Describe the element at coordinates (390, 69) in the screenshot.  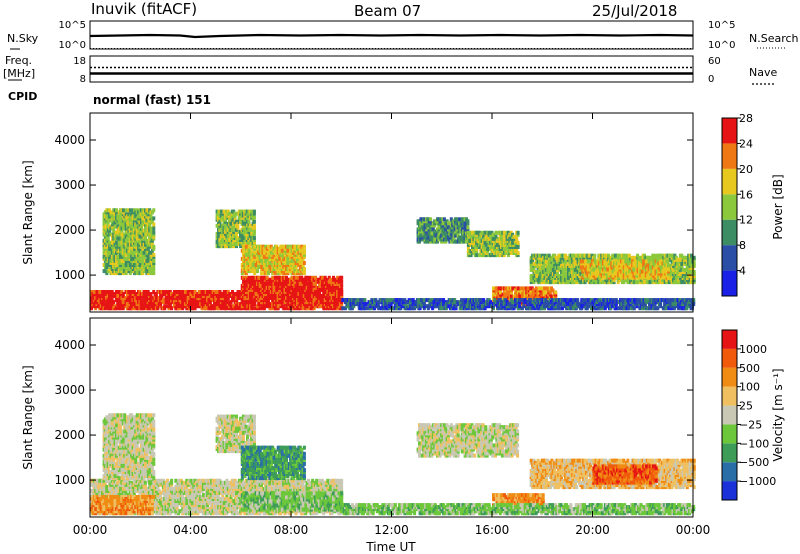
I see `freq-panel: Freq. [MHz] Nave 18 8 60 0` at that location.